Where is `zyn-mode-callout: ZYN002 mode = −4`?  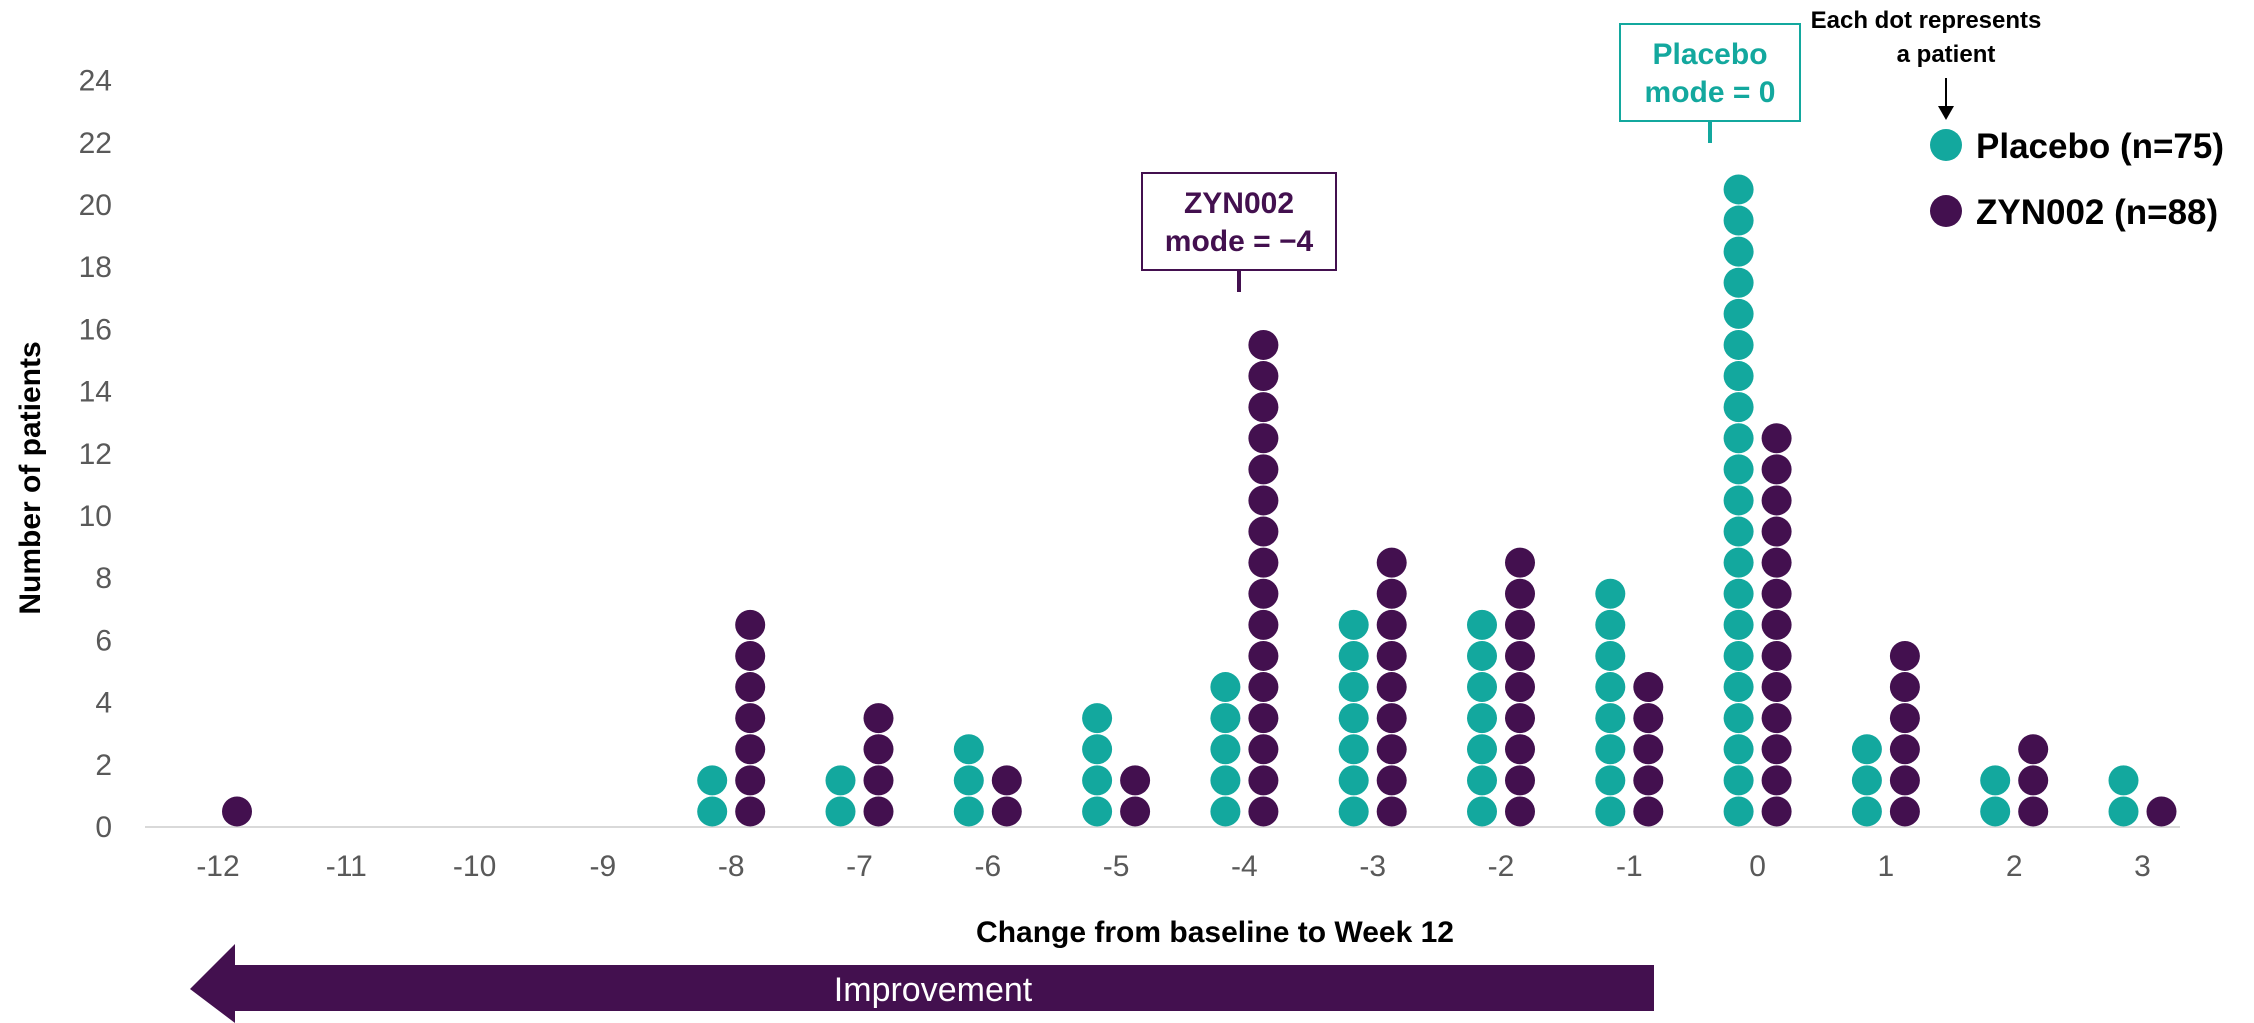 zyn-mode-callout: ZYN002 mode = −4 is located at coordinates (1239, 232).